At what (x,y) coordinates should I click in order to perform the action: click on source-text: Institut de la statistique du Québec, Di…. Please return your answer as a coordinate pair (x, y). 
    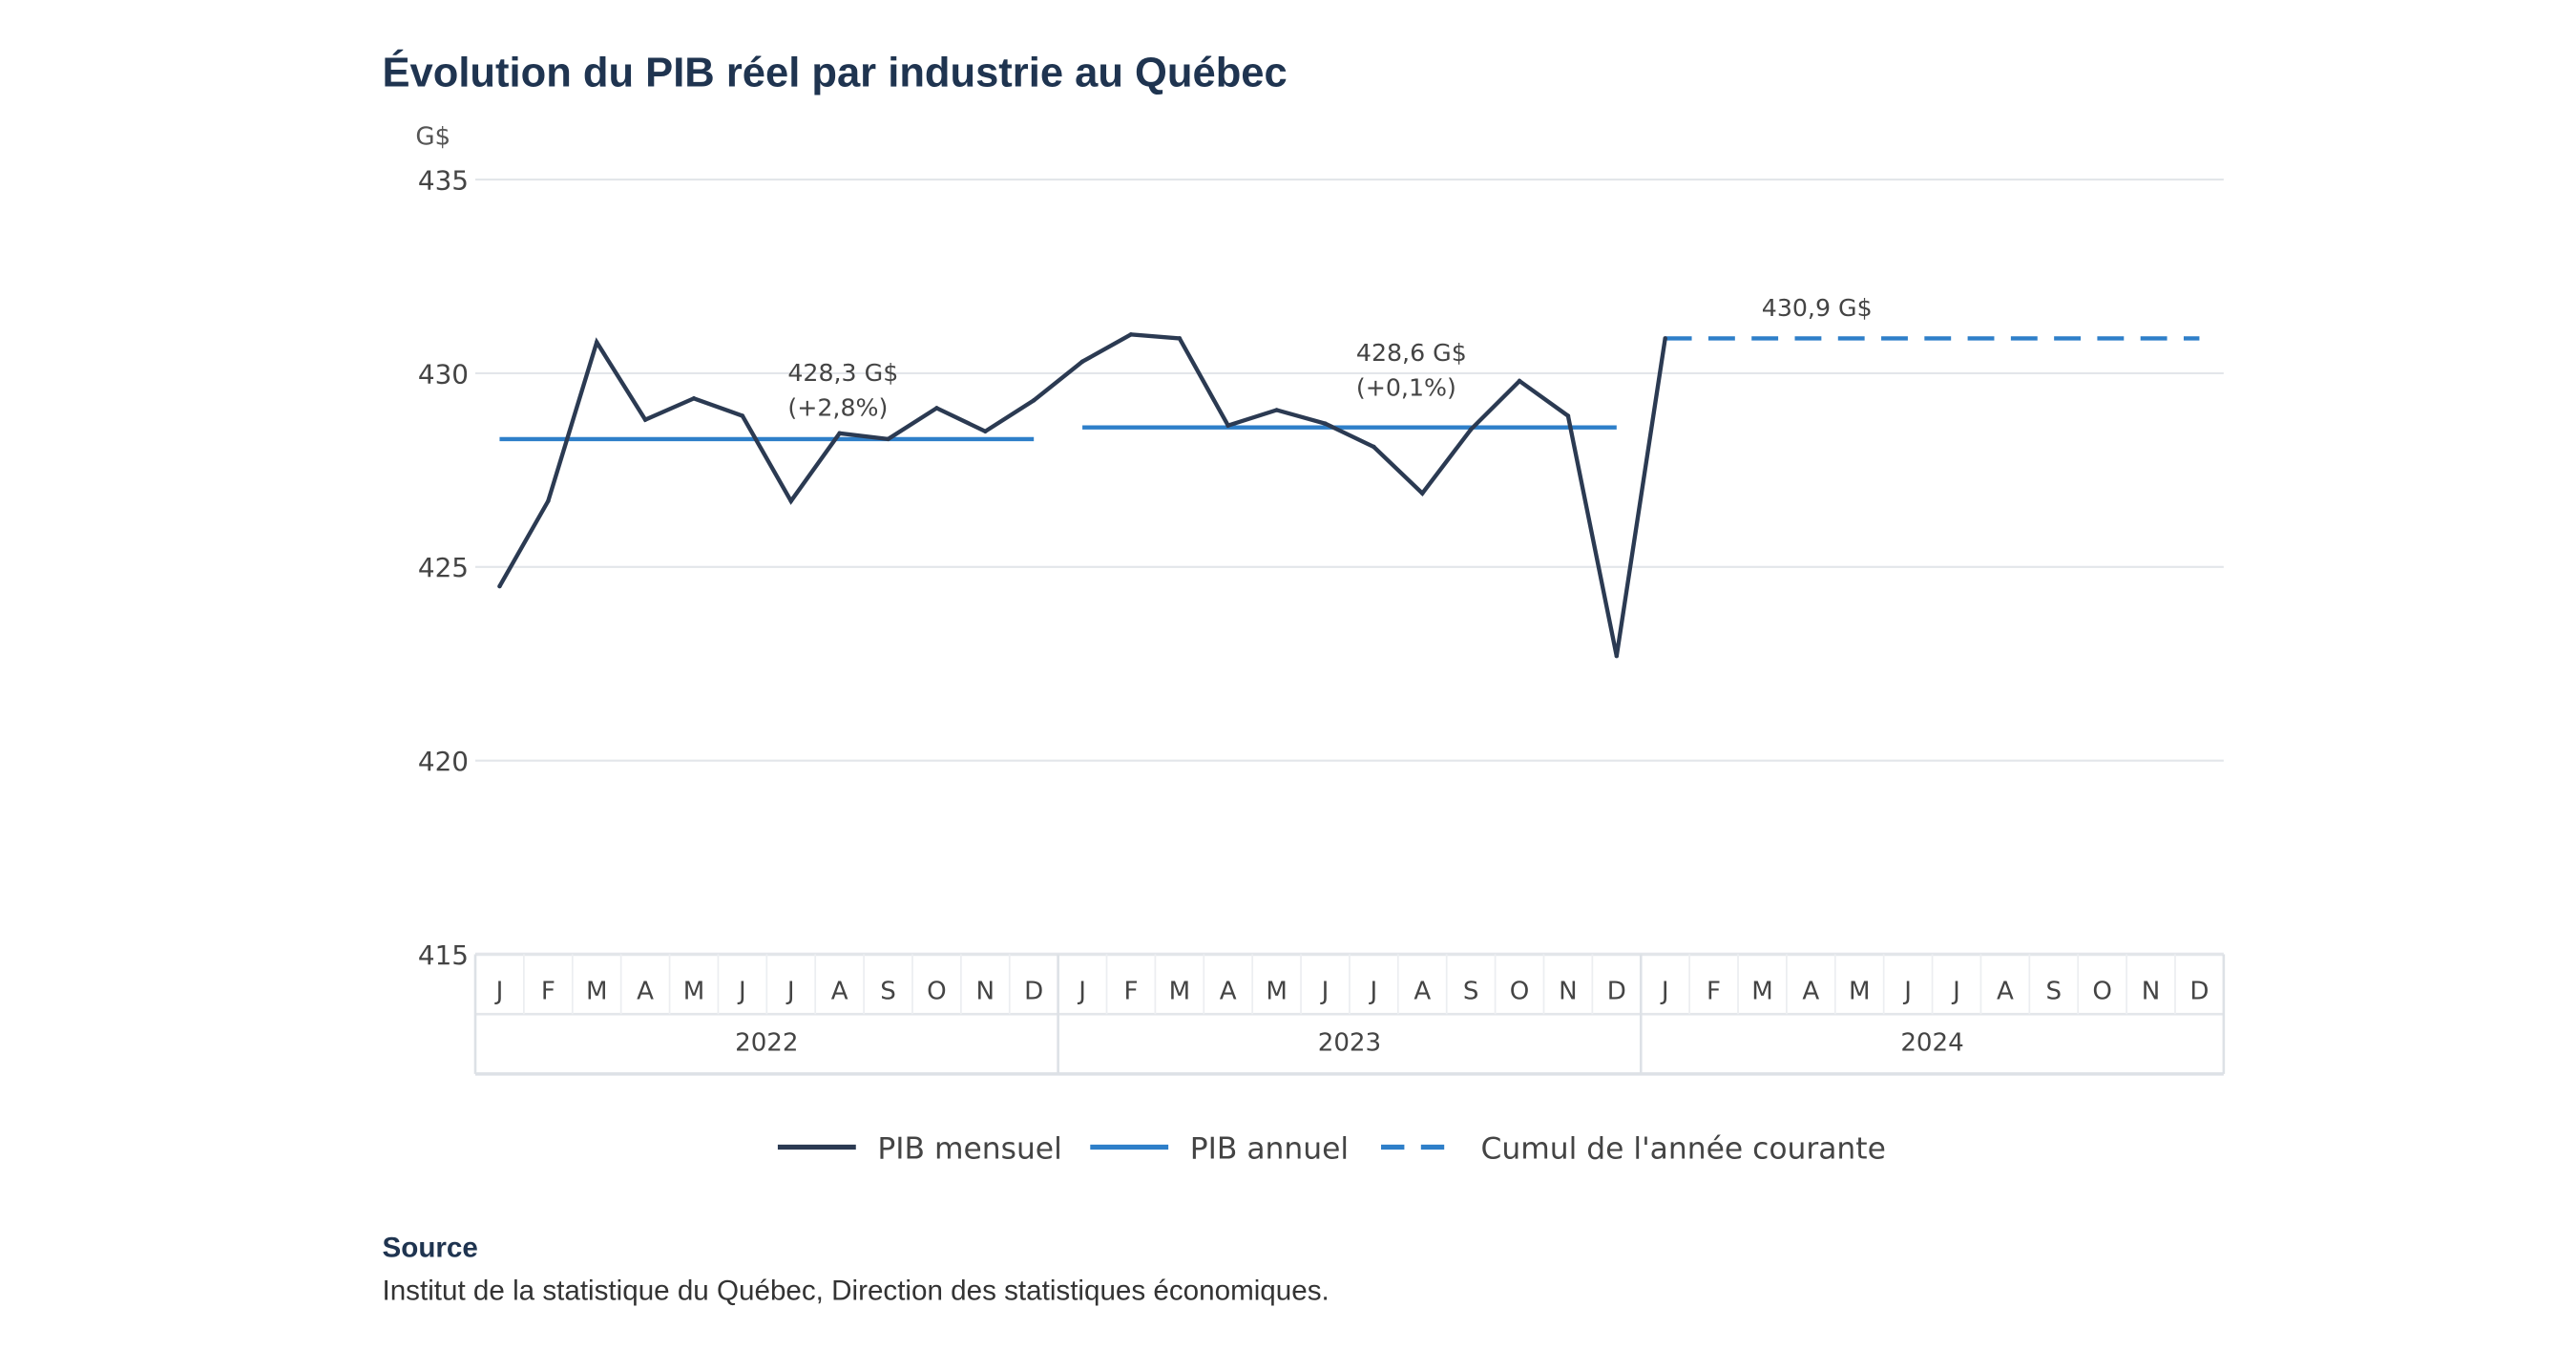
    Looking at the image, I should click on (856, 1291).